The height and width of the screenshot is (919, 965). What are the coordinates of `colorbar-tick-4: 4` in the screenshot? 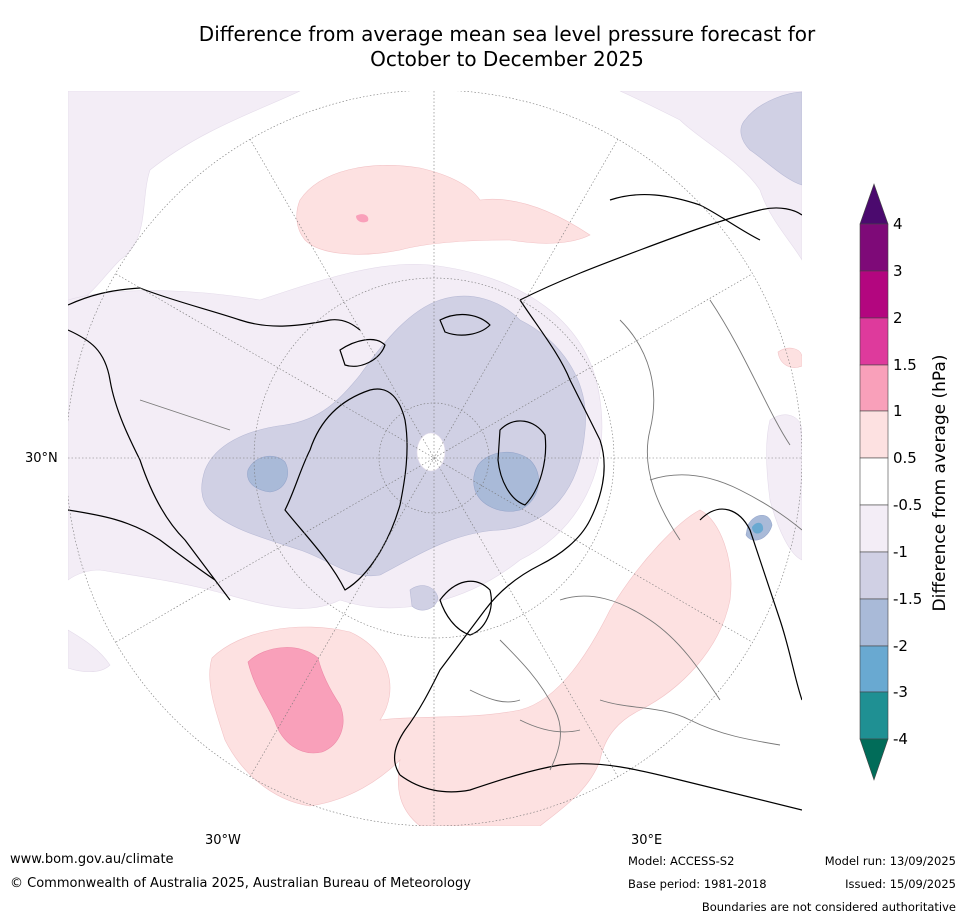 It's located at (898, 224).